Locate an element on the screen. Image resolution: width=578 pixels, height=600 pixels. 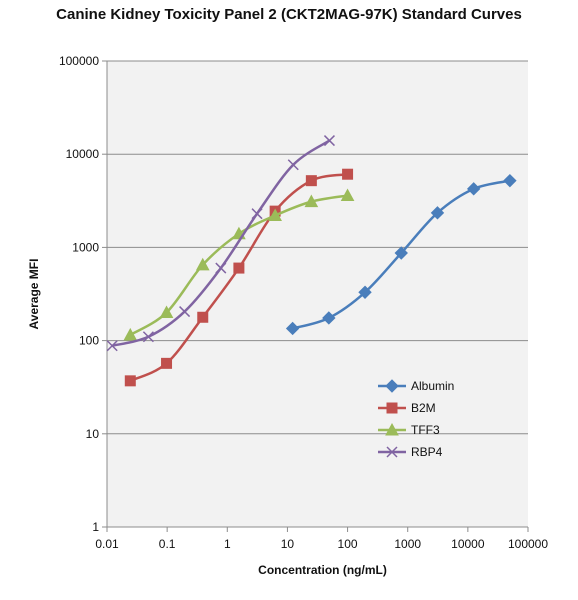
y-axis-title: Average MFI is located at coordinates (34, 294).